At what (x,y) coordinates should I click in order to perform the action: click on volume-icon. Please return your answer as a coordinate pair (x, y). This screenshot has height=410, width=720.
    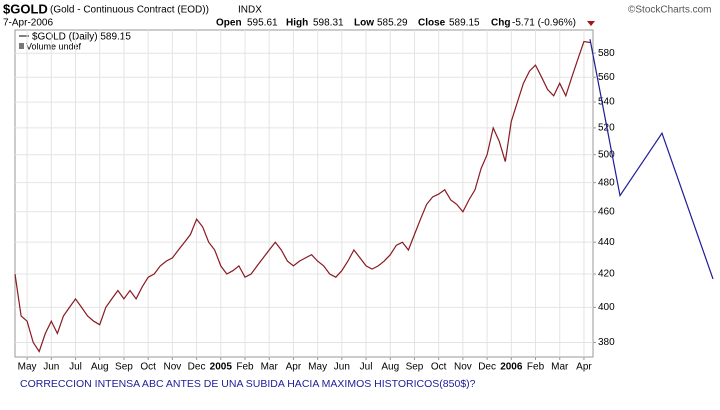
    Looking at the image, I should click on (21, 46).